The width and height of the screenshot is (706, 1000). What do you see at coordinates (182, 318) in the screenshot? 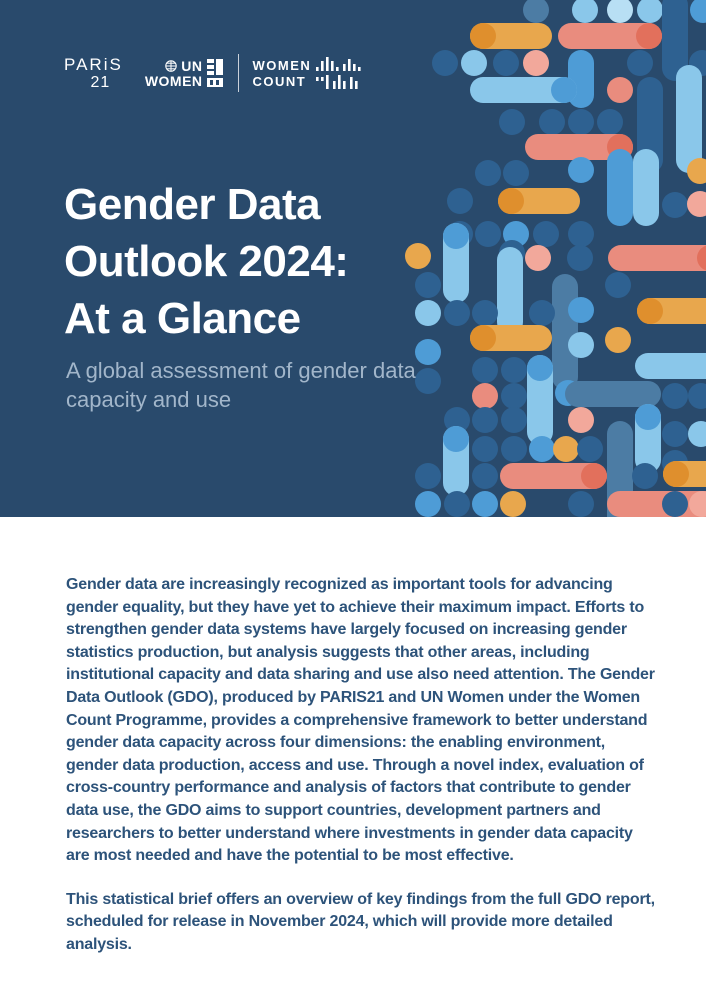
I see `page-title-line3: At a Glance` at bounding box center [182, 318].